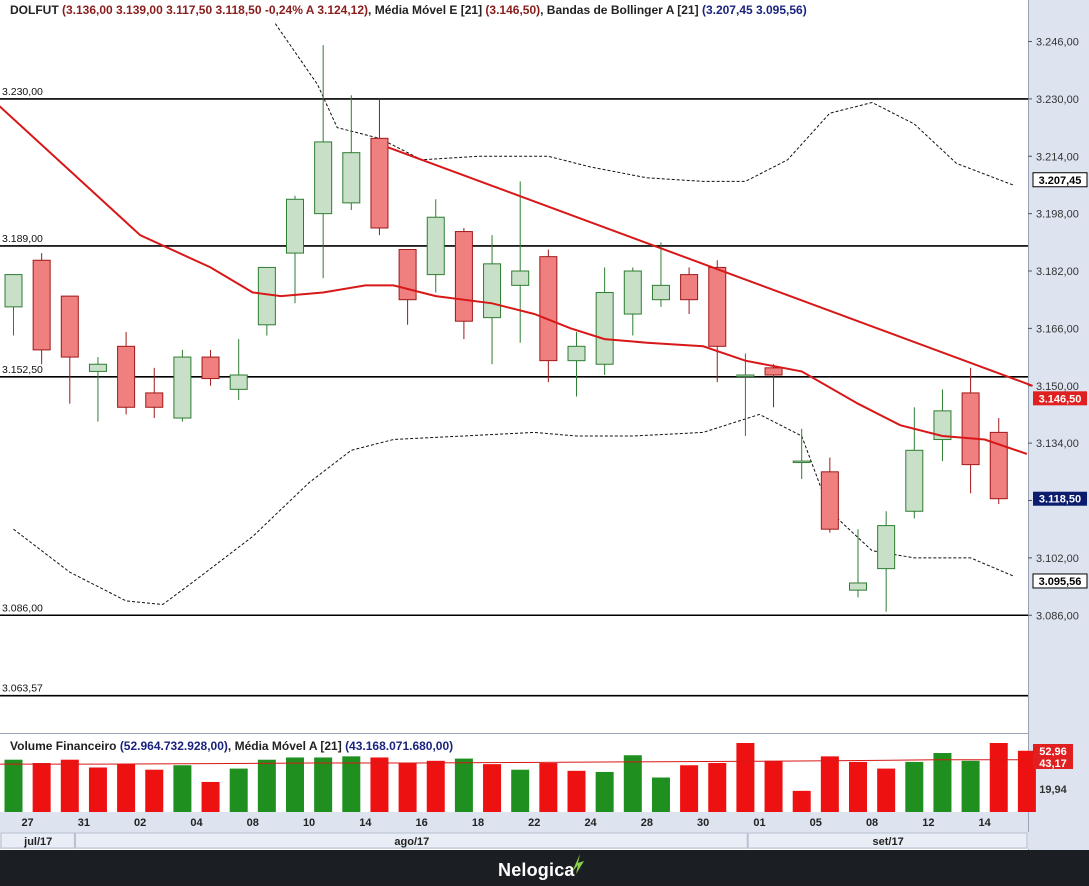  What do you see at coordinates (1057, 559) in the screenshot?
I see `y-tick-label: 3.102,00` at bounding box center [1057, 559].